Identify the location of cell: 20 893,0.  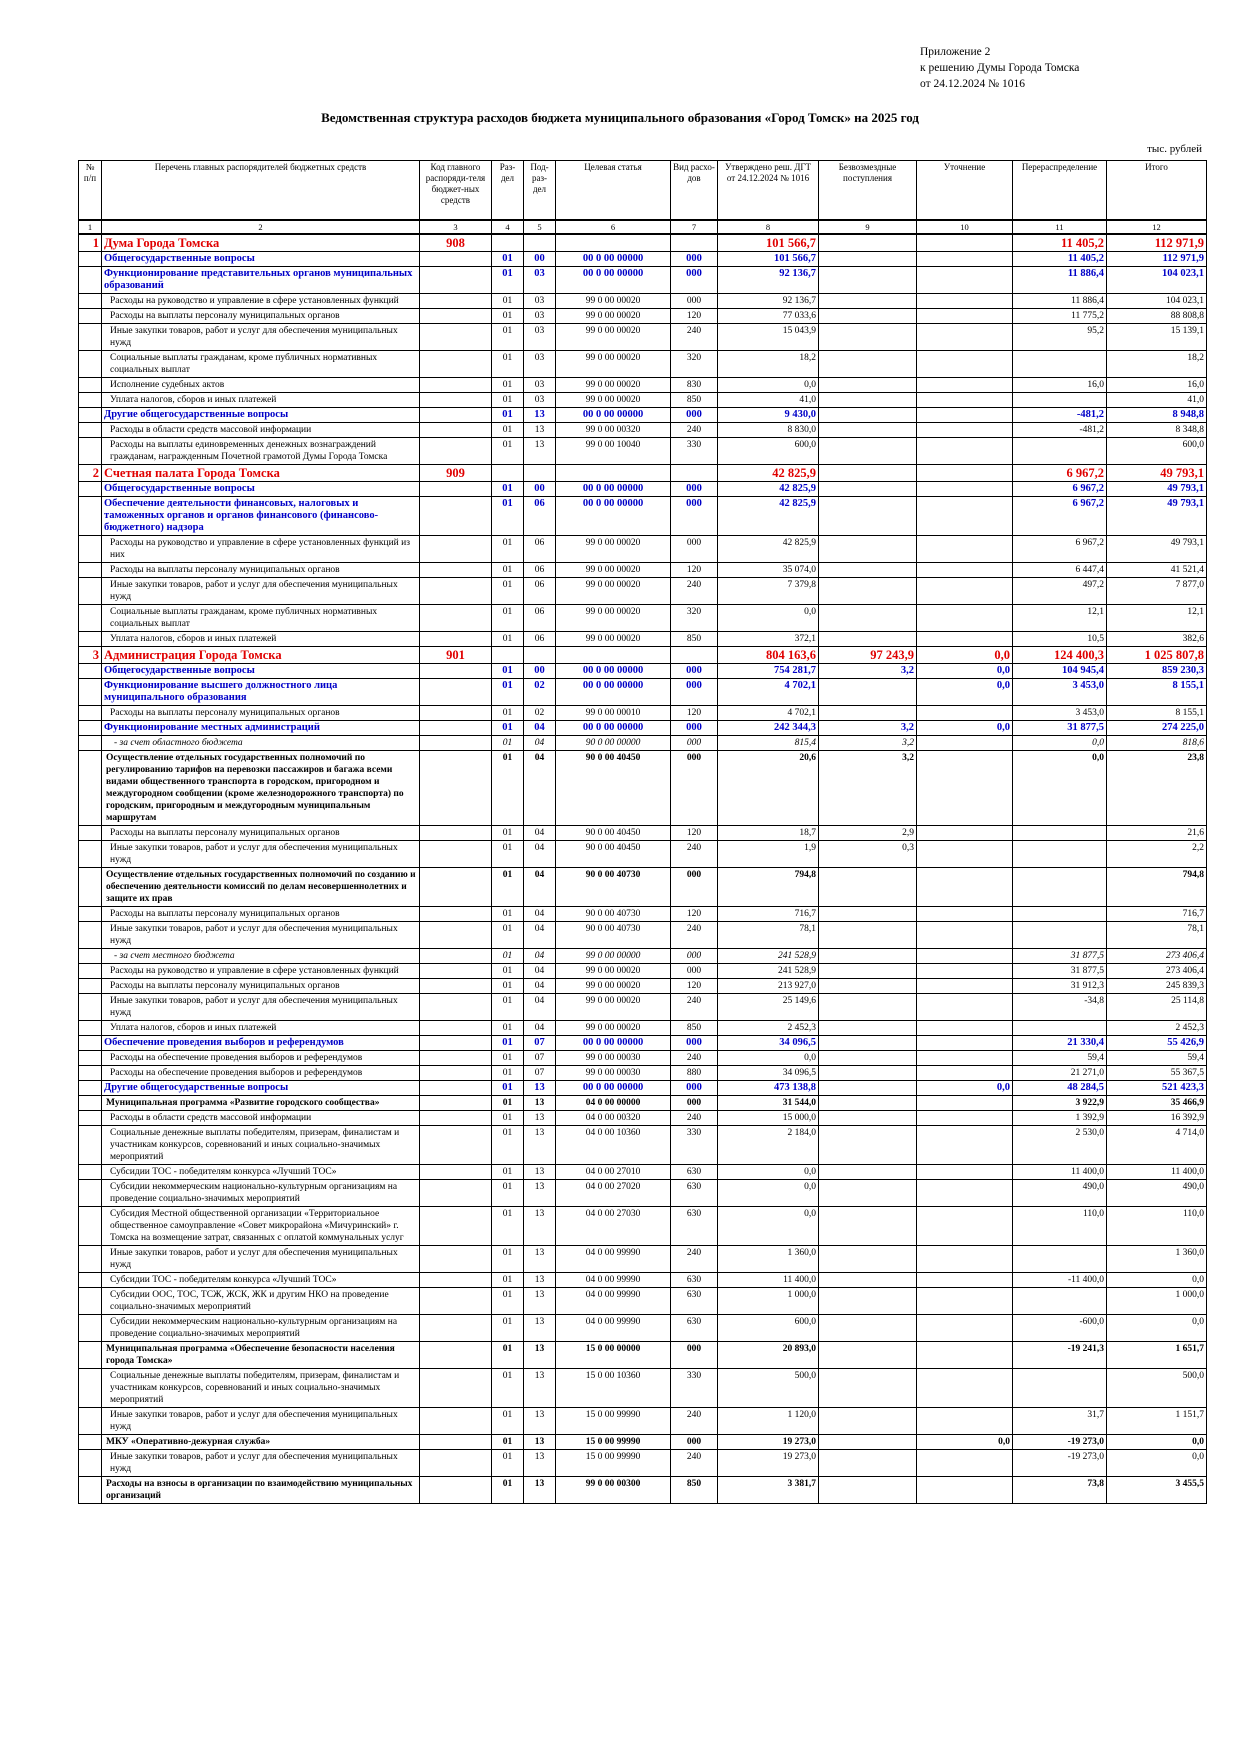
(768, 1355).